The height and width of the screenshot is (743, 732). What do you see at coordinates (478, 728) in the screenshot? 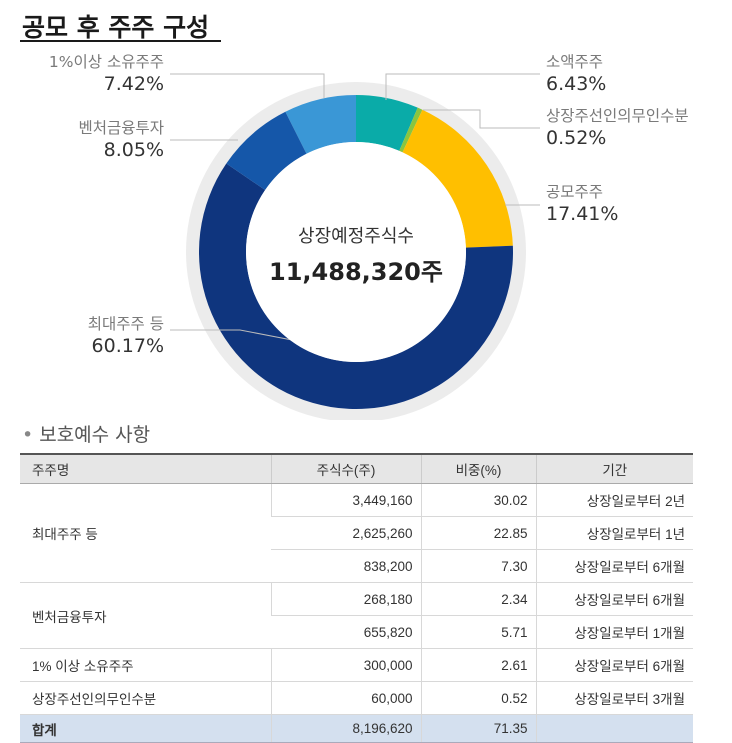
I see `cell-total-pct: 71.35` at bounding box center [478, 728].